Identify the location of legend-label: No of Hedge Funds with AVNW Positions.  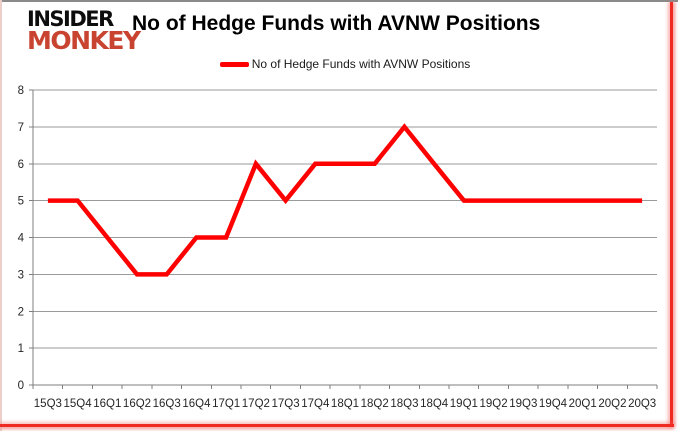
(361, 64).